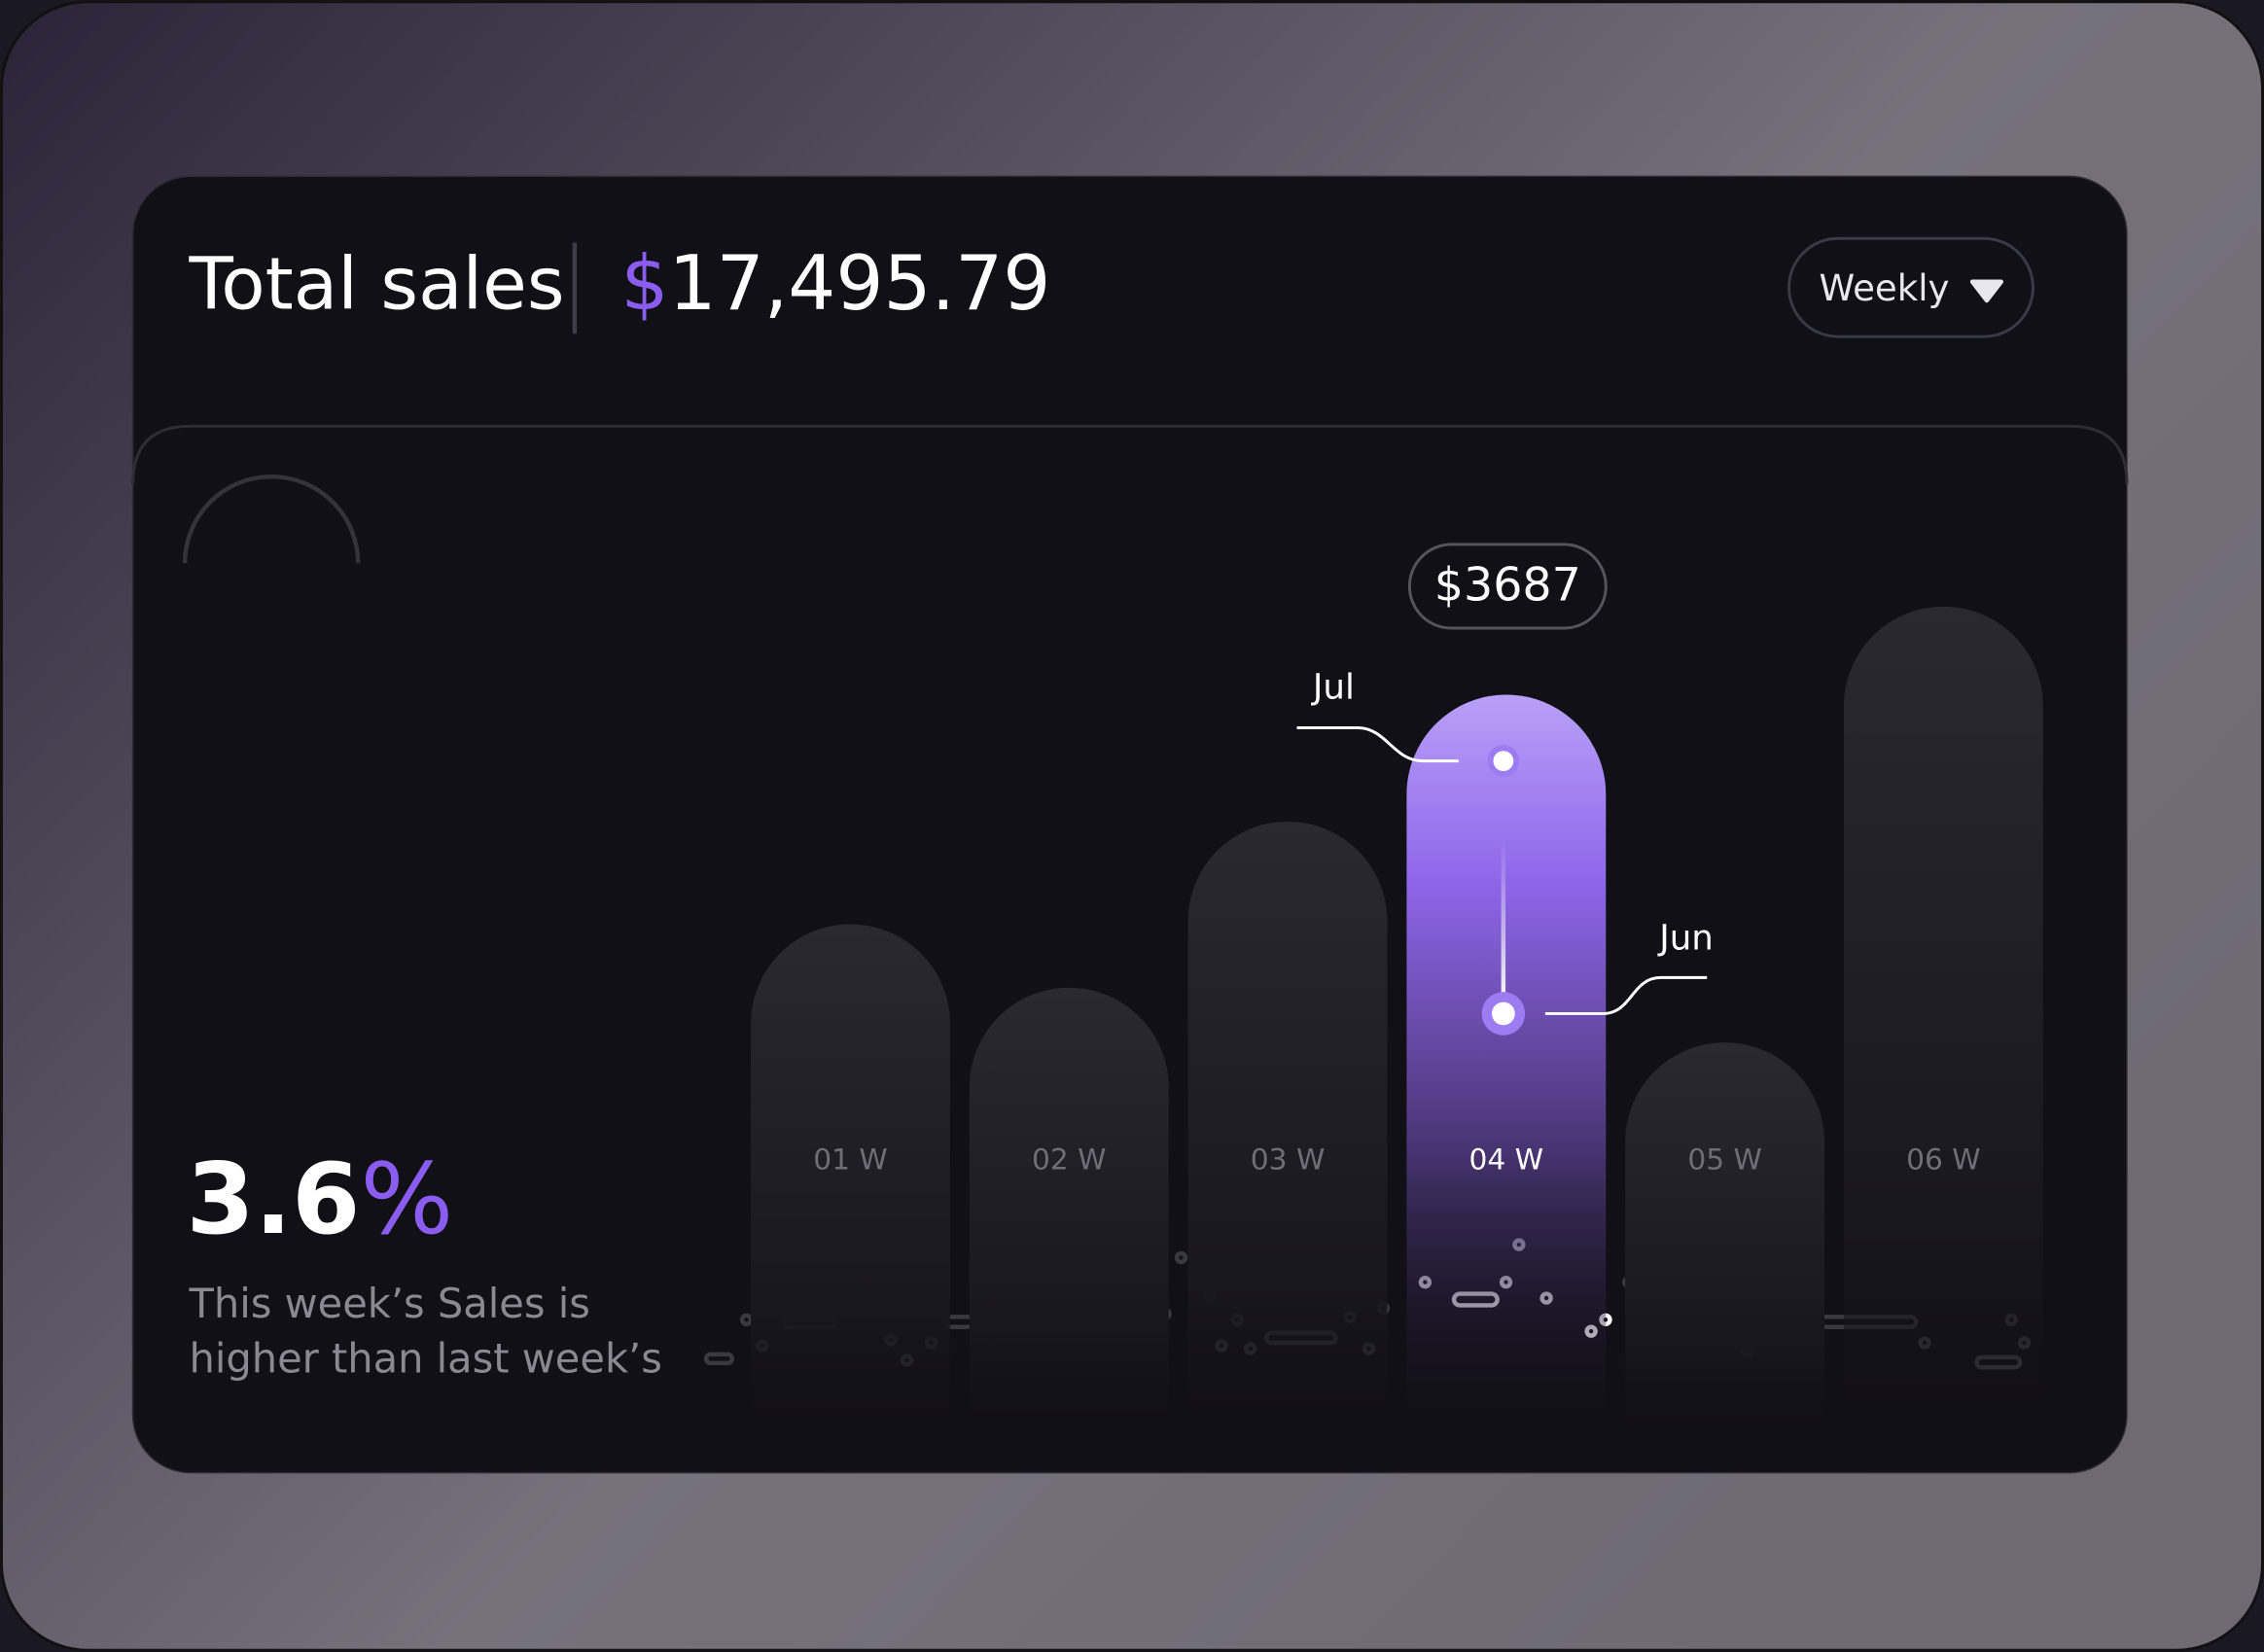  I want to click on annotation: Jul, so click(1333, 687).